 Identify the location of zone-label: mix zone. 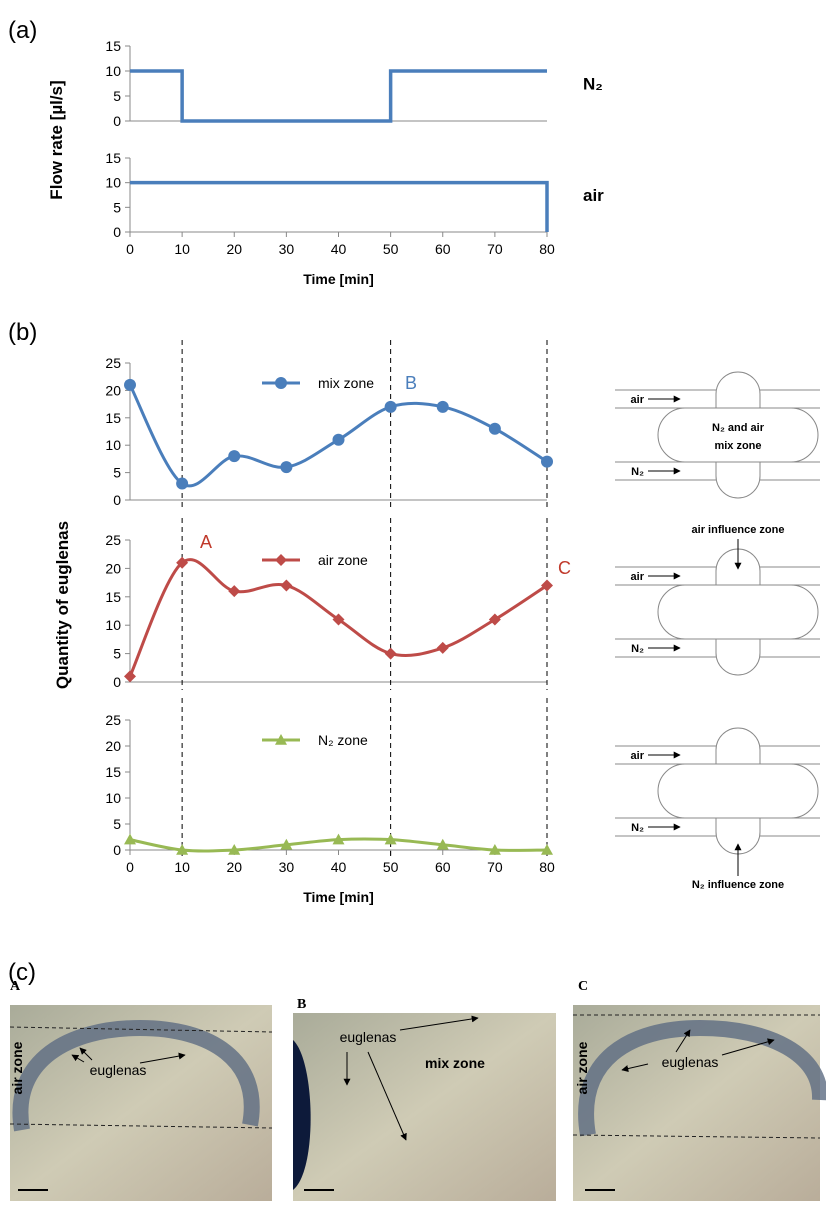
(737, 446).